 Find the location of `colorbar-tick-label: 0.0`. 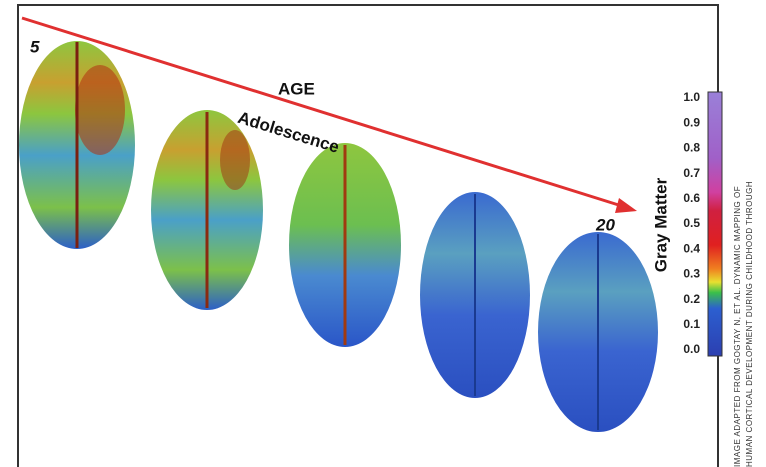

colorbar-tick-label: 0.0 is located at coordinates (691, 349).